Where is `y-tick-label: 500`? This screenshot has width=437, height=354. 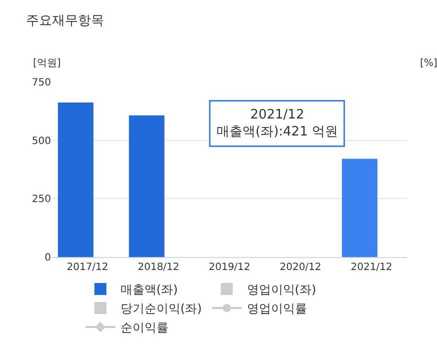
y-tick-label: 500 is located at coordinates (41, 141).